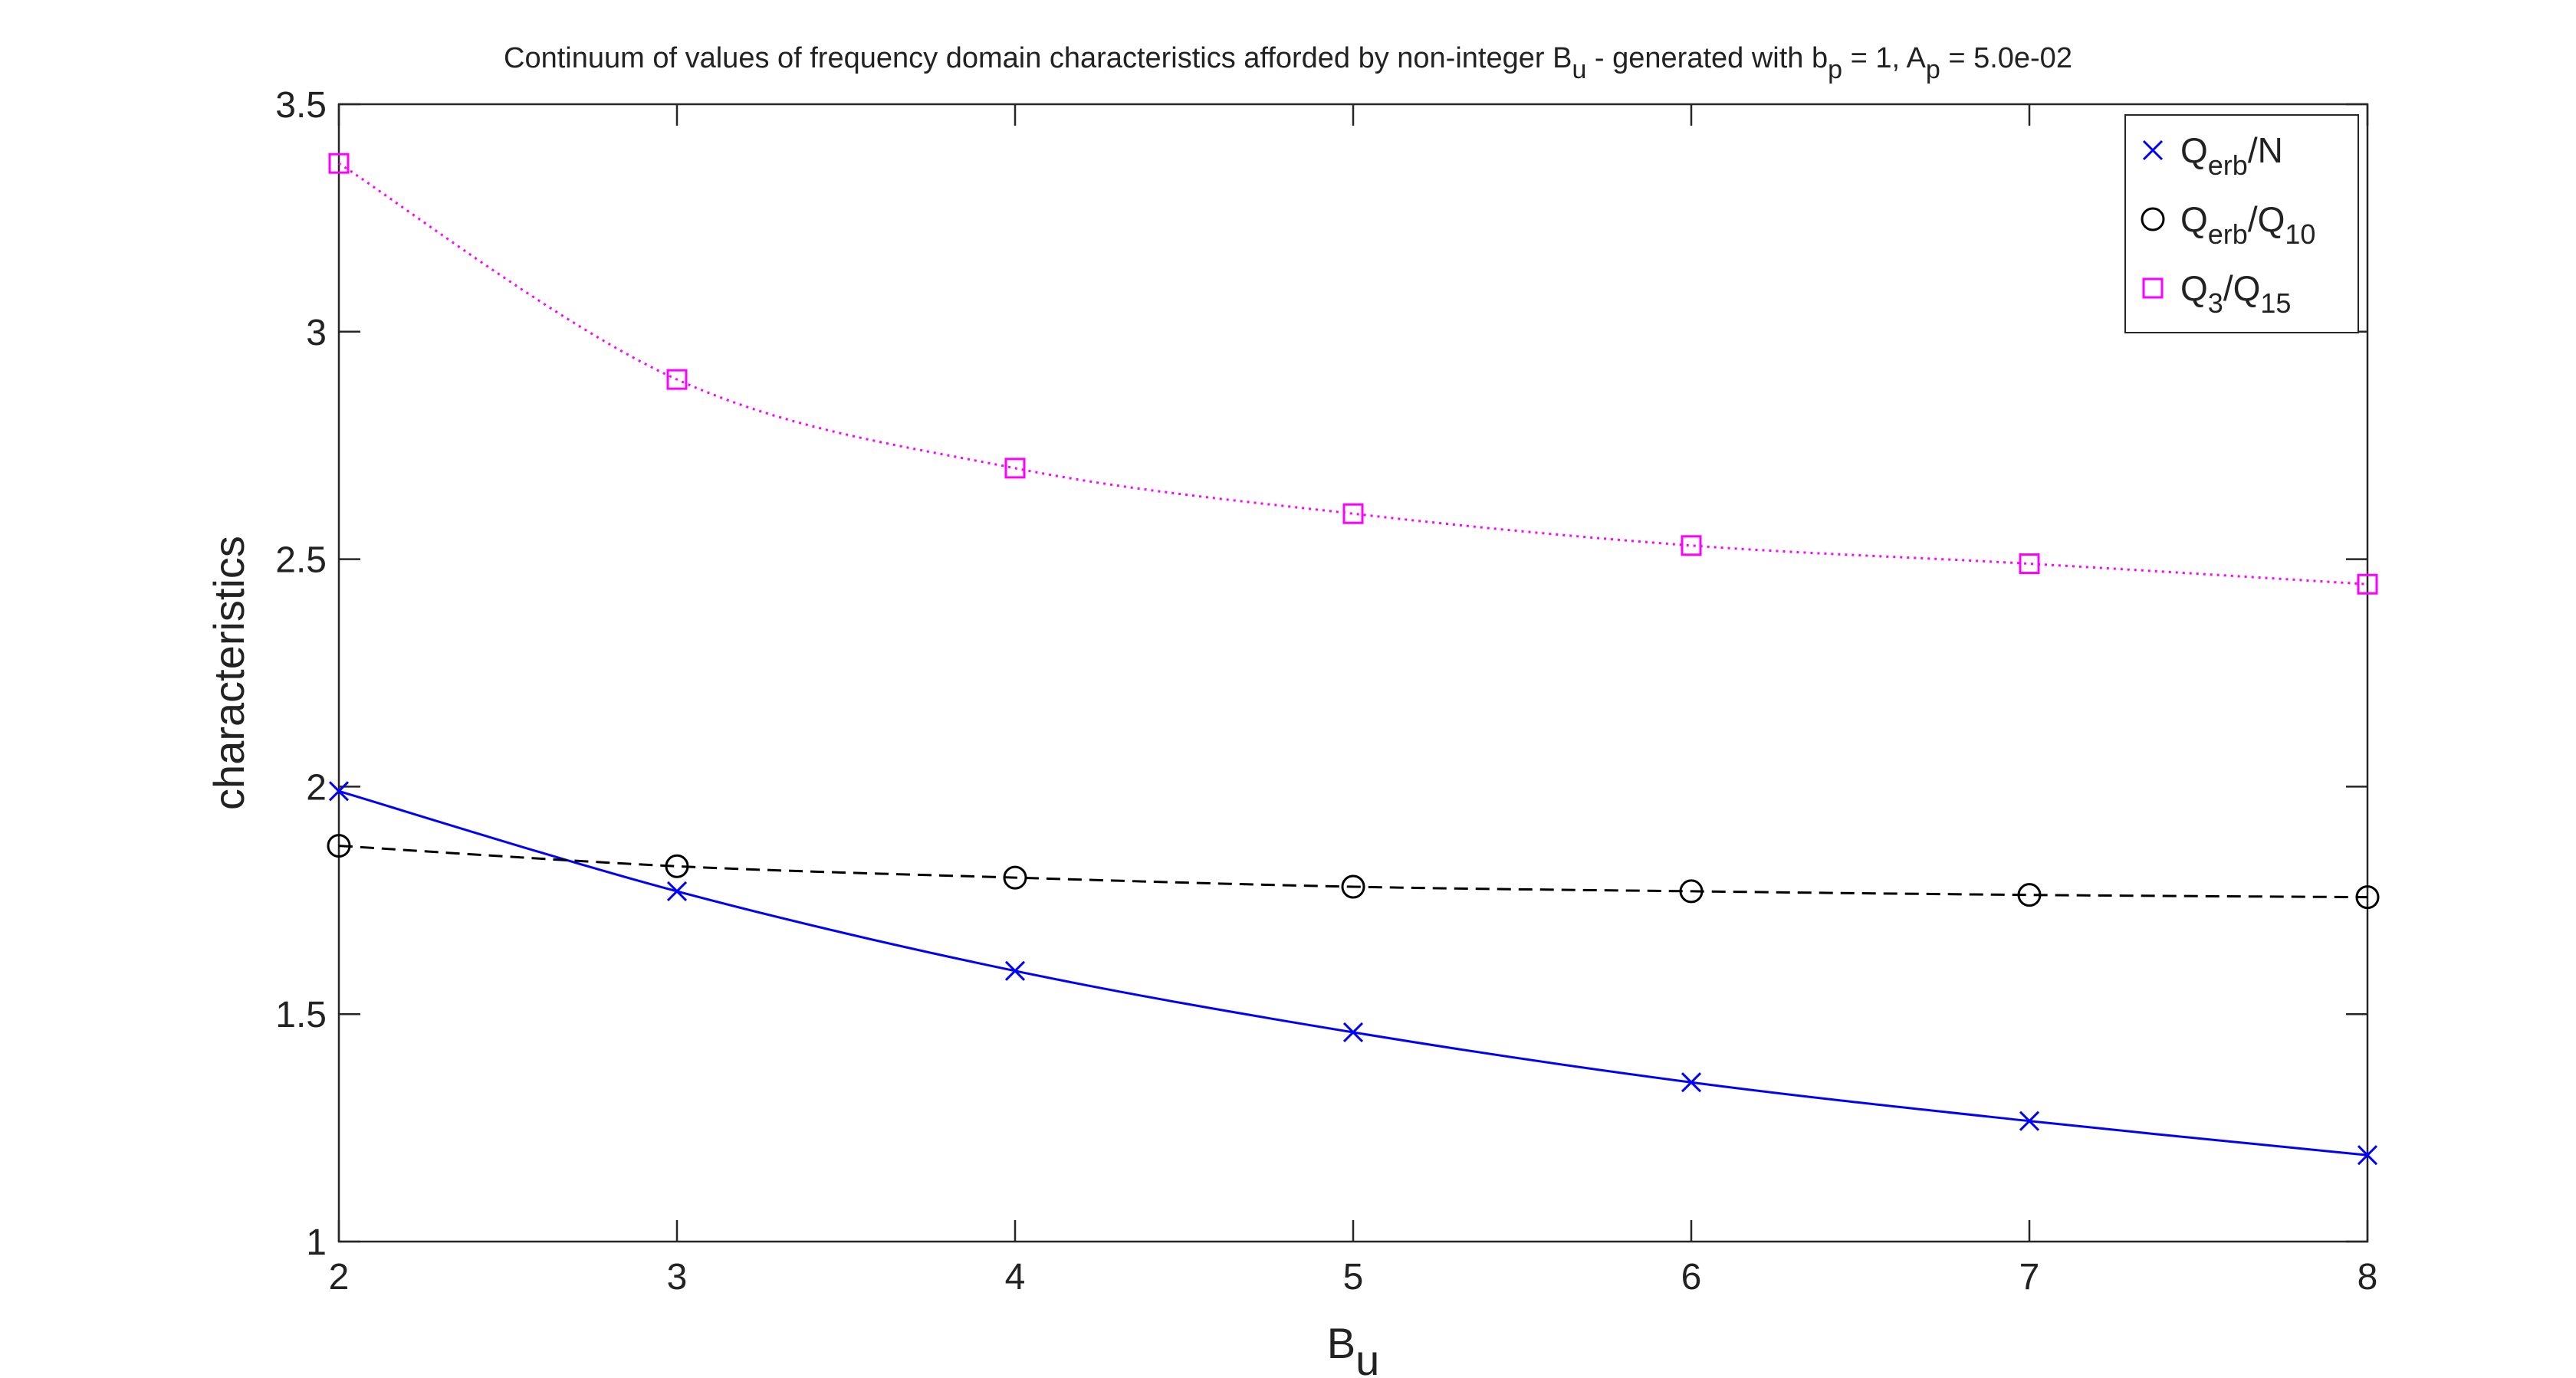  I want to click on legend-label: Qerb/N, so click(2231, 155).